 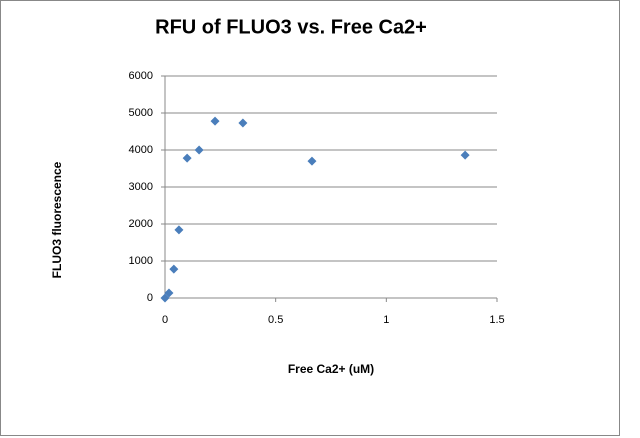 What do you see at coordinates (141, 224) in the screenshot?
I see `y-tick-label: 2000` at bounding box center [141, 224].